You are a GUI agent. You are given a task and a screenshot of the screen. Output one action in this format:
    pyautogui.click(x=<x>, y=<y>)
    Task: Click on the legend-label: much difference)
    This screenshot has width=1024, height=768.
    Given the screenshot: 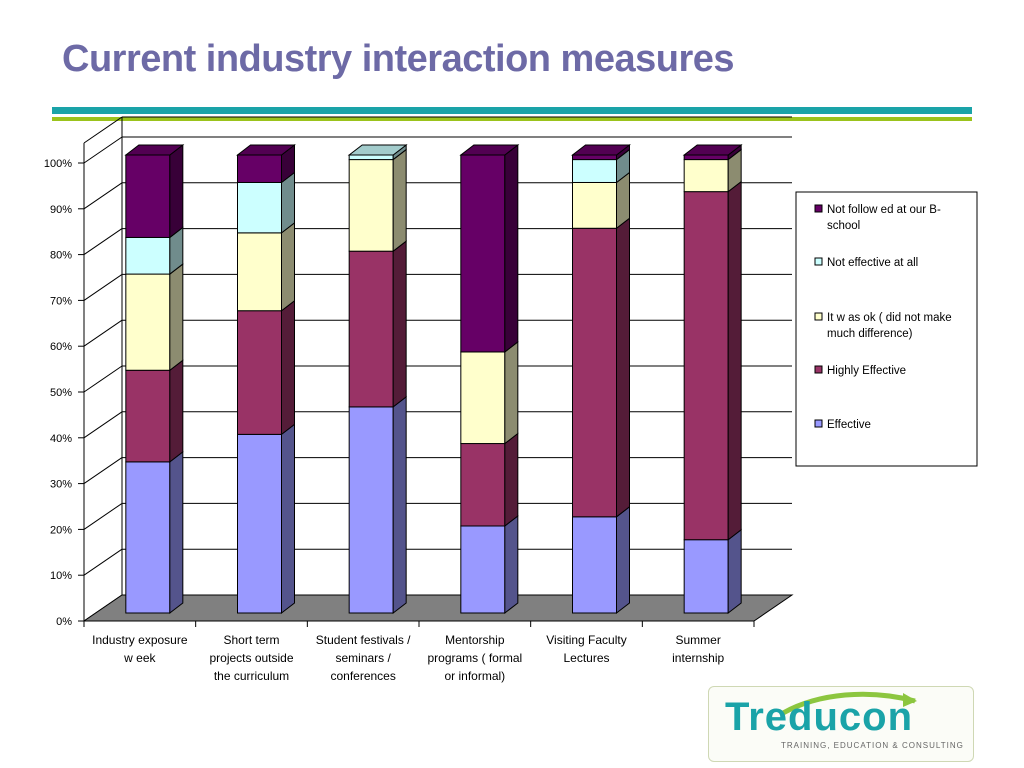 What is the action you would take?
    pyautogui.click(x=870, y=334)
    